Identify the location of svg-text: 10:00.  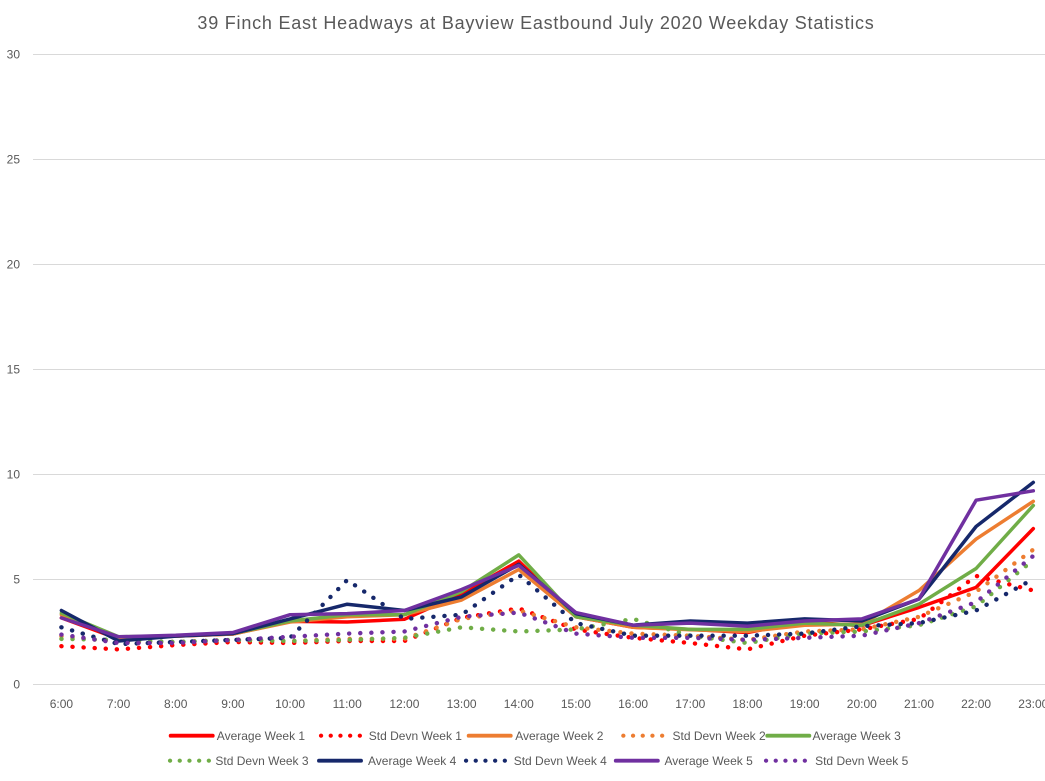
(290, 704).